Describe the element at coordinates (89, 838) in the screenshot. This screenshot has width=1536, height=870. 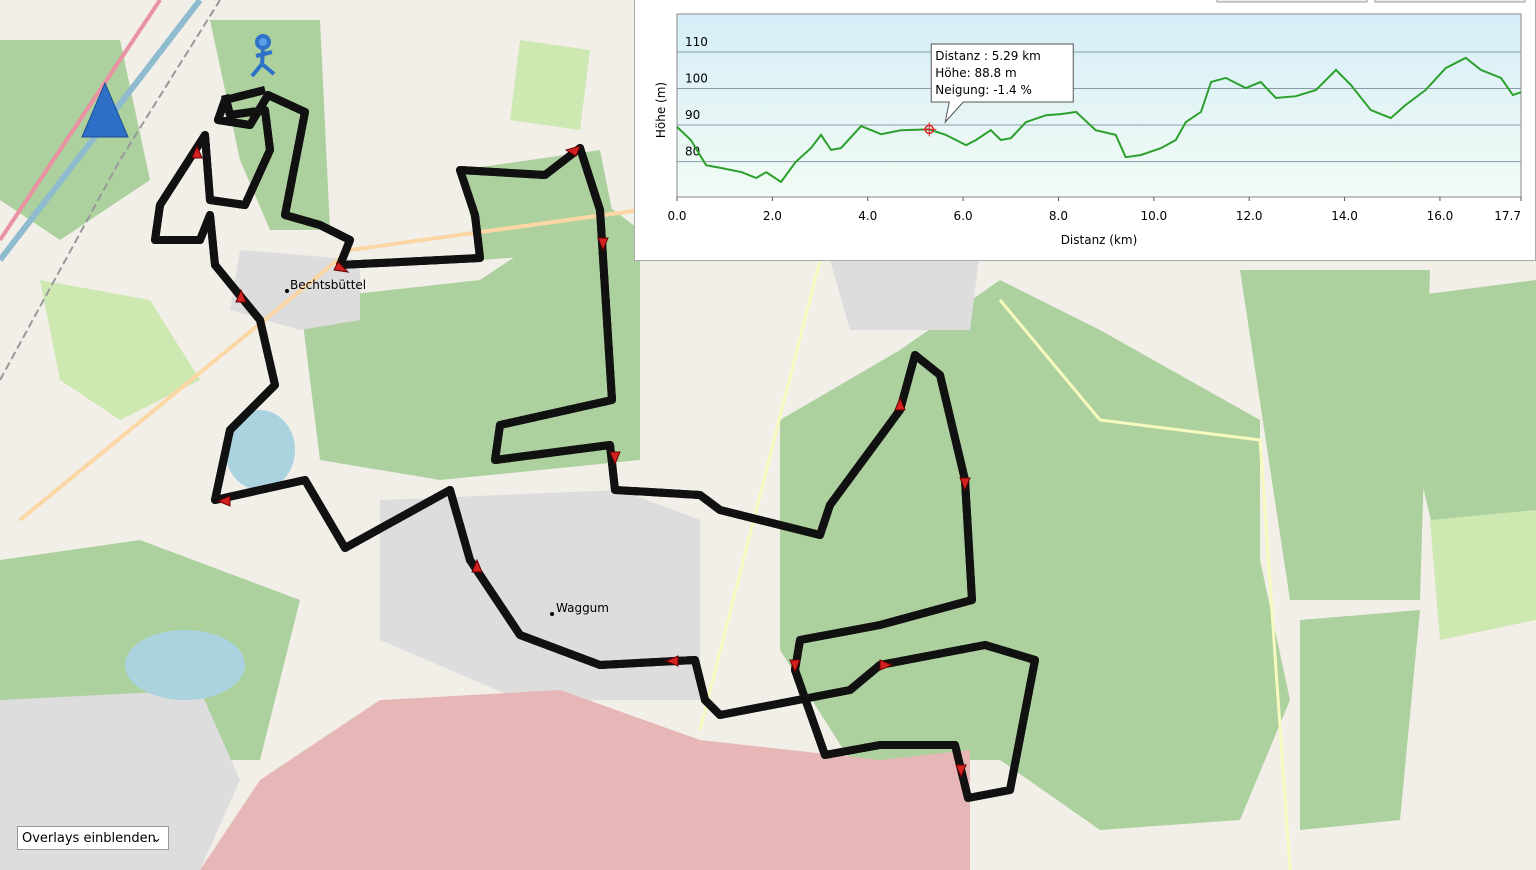
I see `select-label: Overlays einblenden` at that location.